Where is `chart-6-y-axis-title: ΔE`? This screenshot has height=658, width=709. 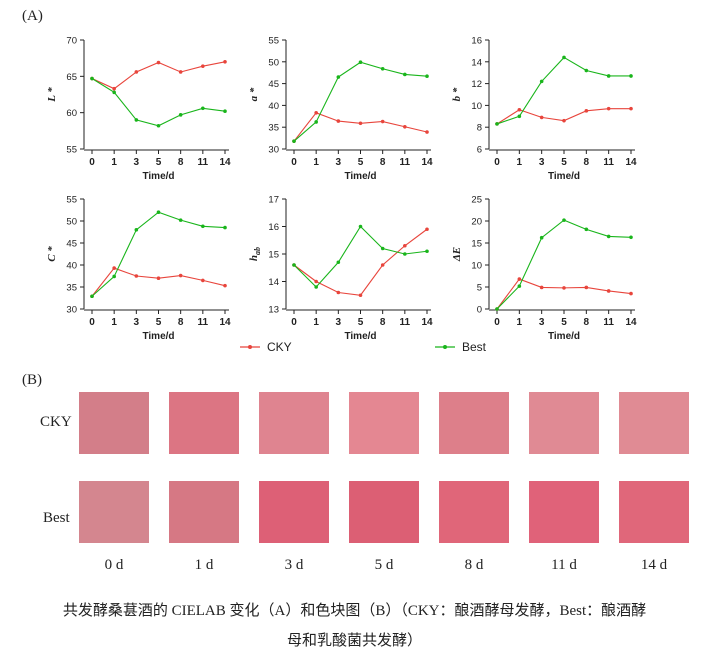
chart-6-y-axis-title: ΔE is located at coordinates (457, 254).